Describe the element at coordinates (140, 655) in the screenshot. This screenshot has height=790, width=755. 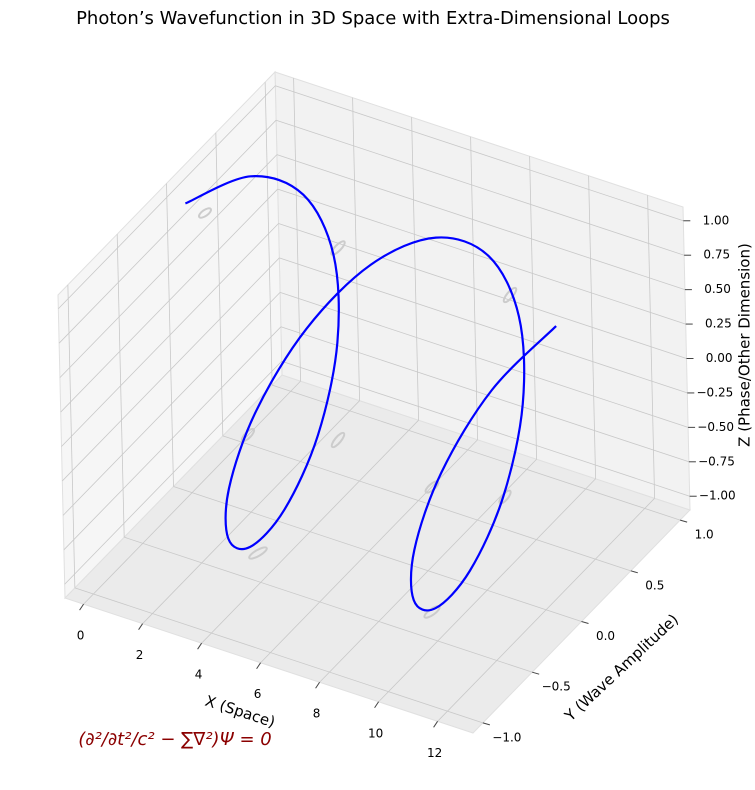
I see `x-tick-label: 2` at that location.